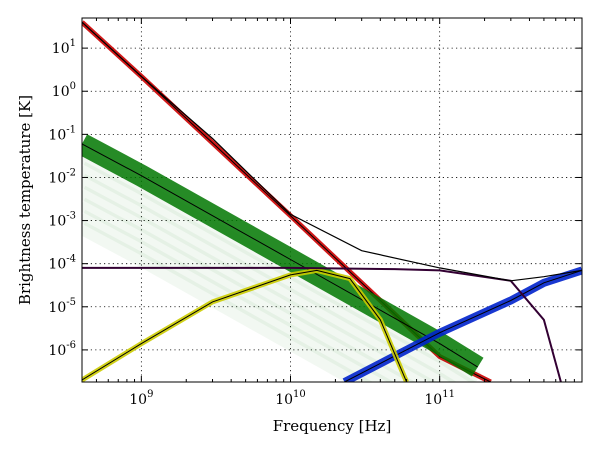  Describe the element at coordinates (64, 90) in the screenshot. I see `y-tick-label: 10⁰` at that location.